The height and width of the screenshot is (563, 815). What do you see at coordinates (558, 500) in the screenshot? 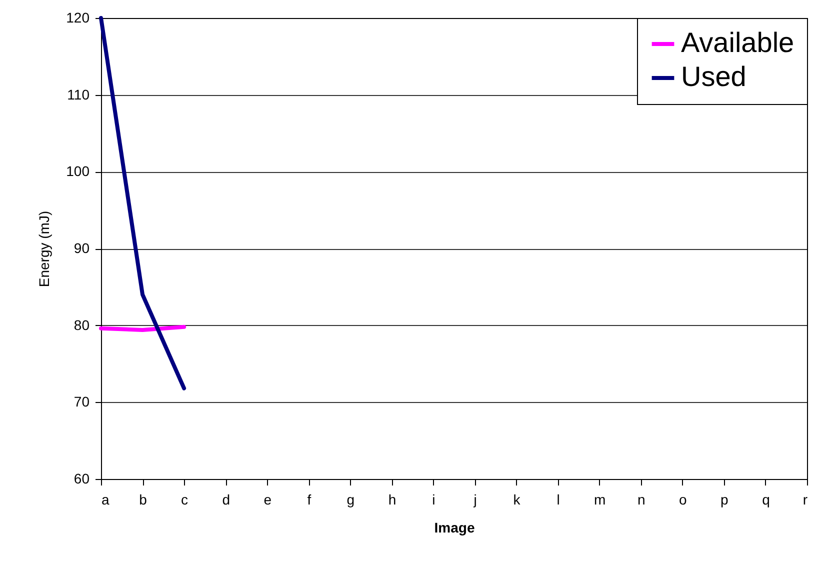
I see `x-tick-label: l` at bounding box center [558, 500].